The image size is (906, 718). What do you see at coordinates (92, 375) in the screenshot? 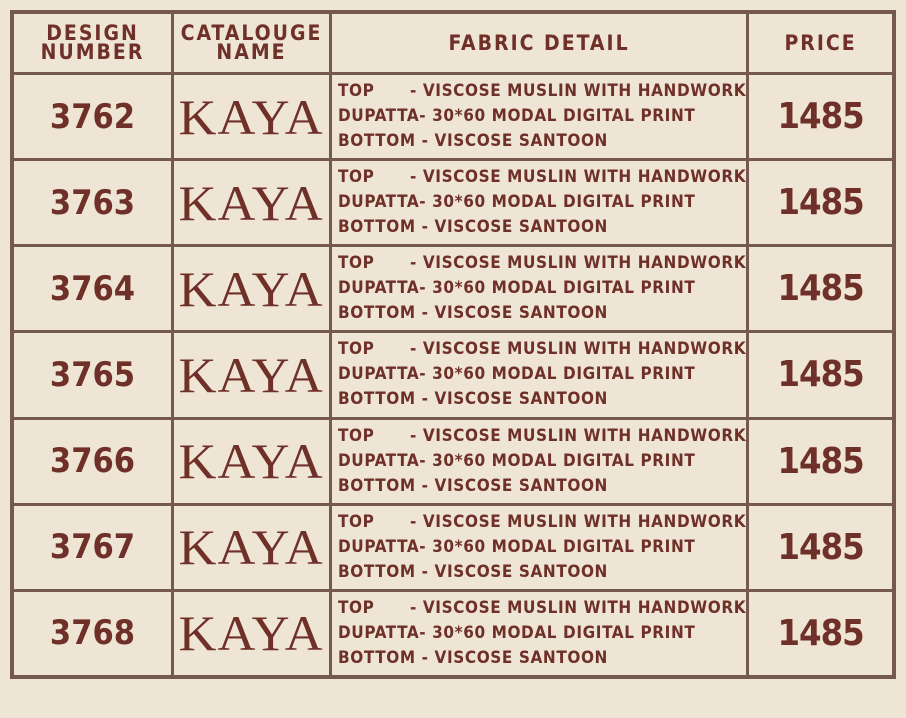
I see `design-number: 3765` at bounding box center [92, 375].